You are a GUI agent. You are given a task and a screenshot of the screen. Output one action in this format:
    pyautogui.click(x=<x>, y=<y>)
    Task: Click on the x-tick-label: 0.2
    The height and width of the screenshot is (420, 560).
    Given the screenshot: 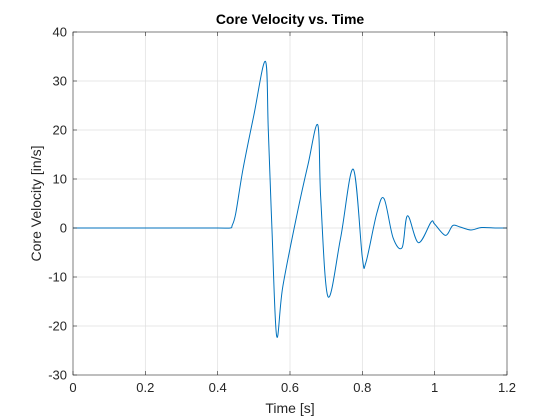 What is the action you would take?
    pyautogui.click(x=145, y=387)
    